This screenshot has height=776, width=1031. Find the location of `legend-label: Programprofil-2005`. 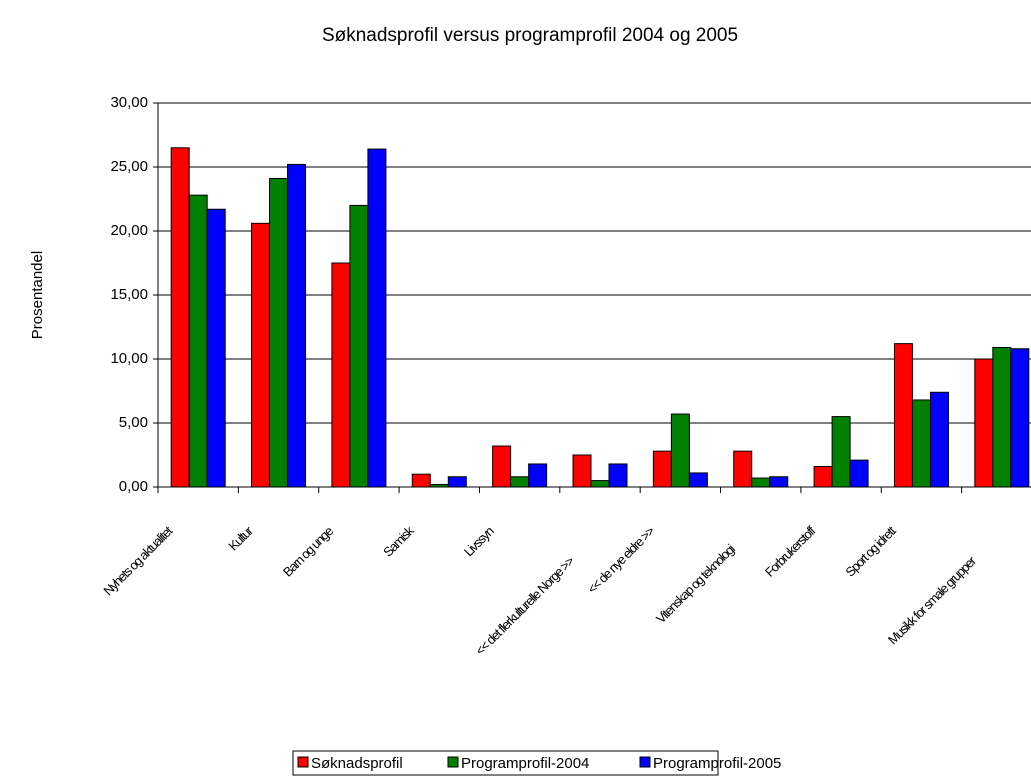

legend-label: Programprofil-2005 is located at coordinates (717, 763).